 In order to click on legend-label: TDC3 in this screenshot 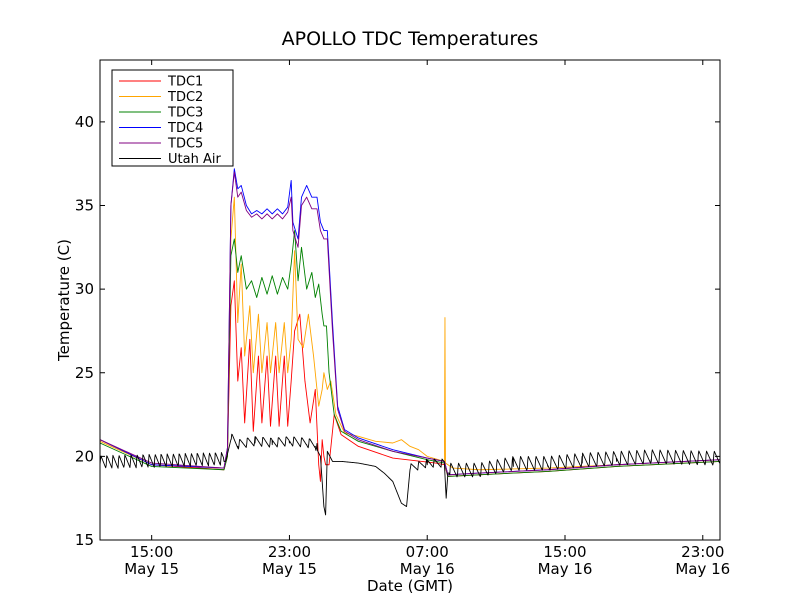, I will do `click(185, 113)`.